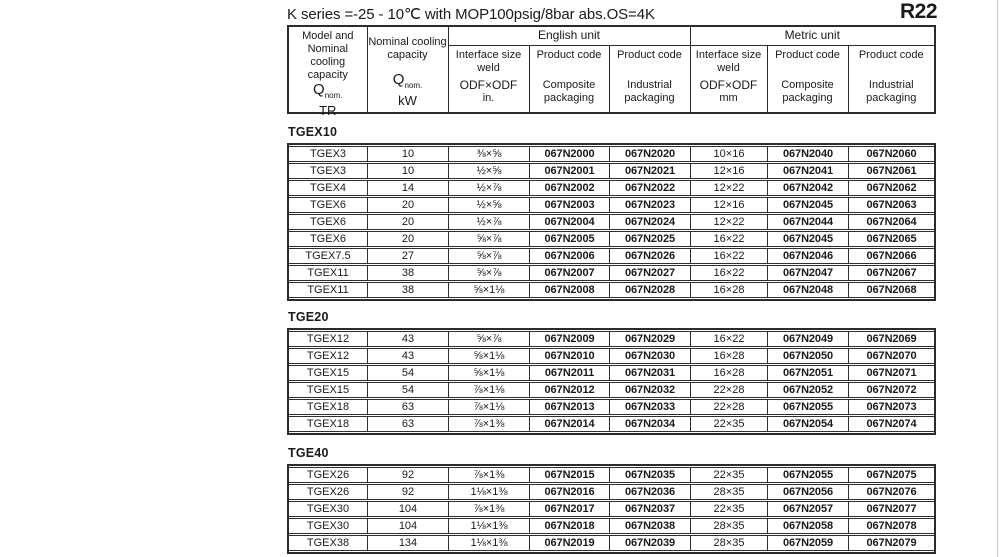 The height and width of the screenshot is (557, 1000). What do you see at coordinates (729, 188) in the screenshot?
I see `interface-mm-cell: 12×22` at bounding box center [729, 188].